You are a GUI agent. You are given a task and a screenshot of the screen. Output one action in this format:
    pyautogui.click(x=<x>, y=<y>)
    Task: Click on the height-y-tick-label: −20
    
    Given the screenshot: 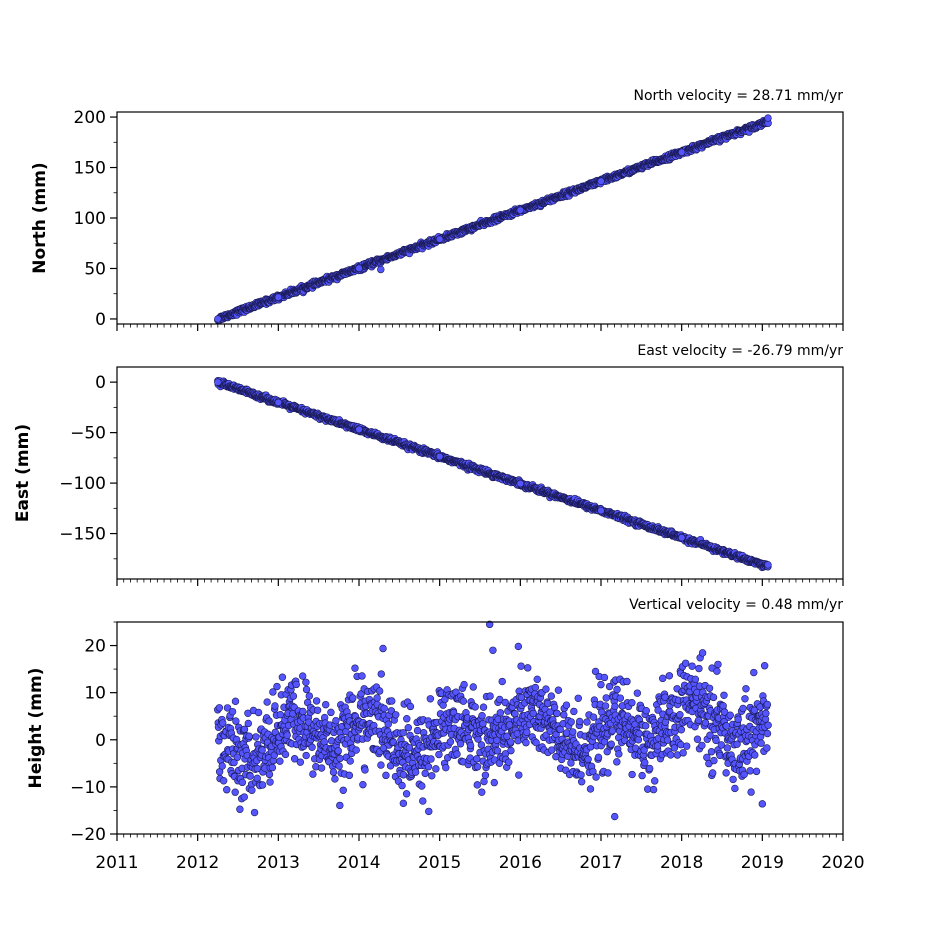 What is the action you would take?
    pyautogui.click(x=88, y=835)
    